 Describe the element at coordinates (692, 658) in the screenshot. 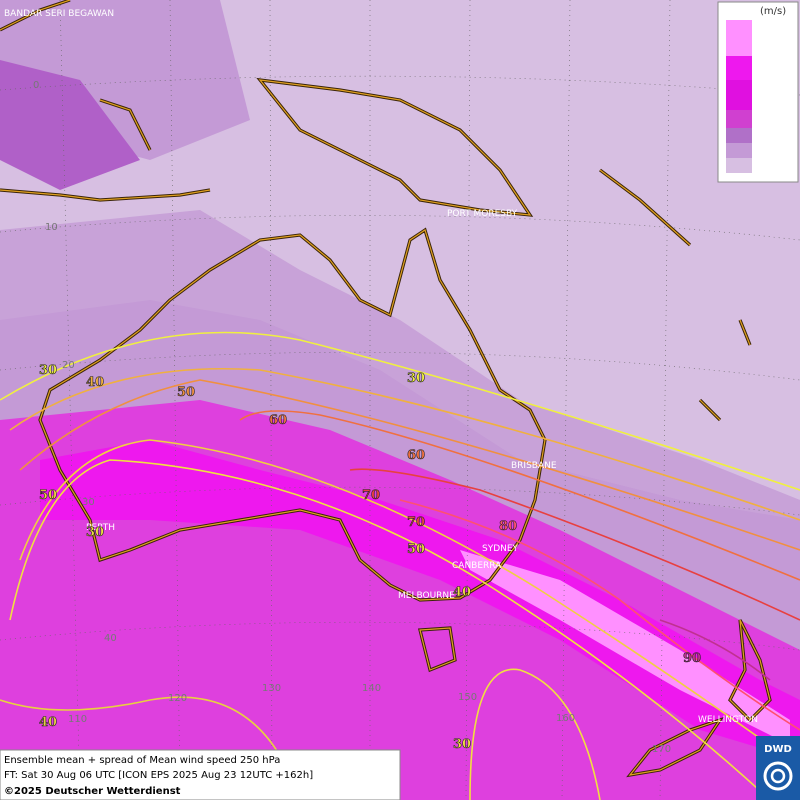

I see `contour-label: 90` at that location.